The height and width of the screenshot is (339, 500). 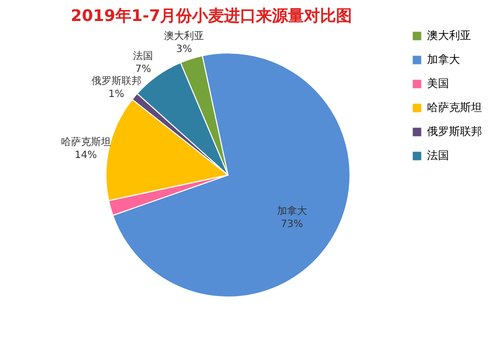 What do you see at coordinates (85, 142) in the screenshot?
I see `slice-label: 哈萨克斯坦` at bounding box center [85, 142].